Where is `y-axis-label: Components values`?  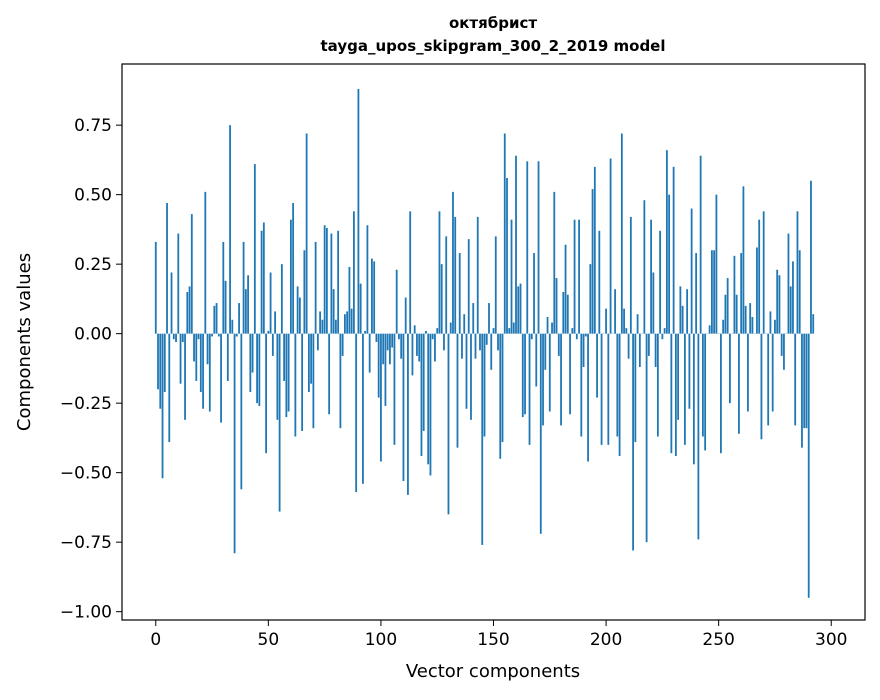
y-axis-label: Components values is located at coordinates (24, 342).